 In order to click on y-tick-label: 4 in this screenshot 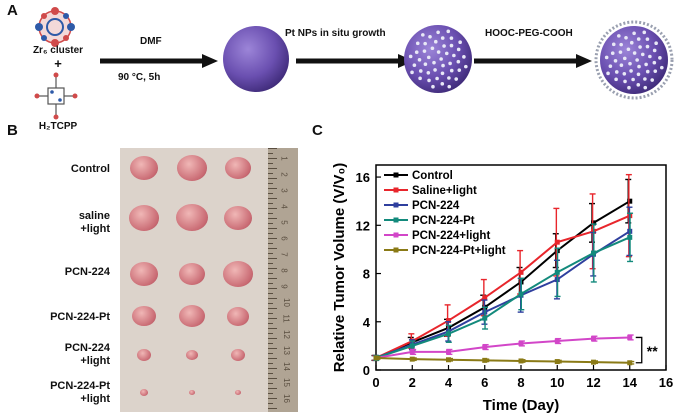, I will do `click(367, 322)`.